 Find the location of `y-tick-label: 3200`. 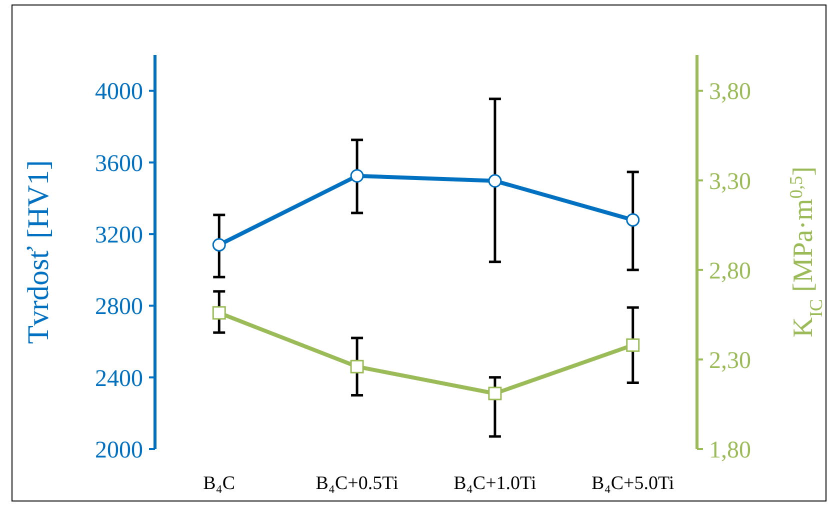

y-tick-label: 3200 is located at coordinates (119, 235).